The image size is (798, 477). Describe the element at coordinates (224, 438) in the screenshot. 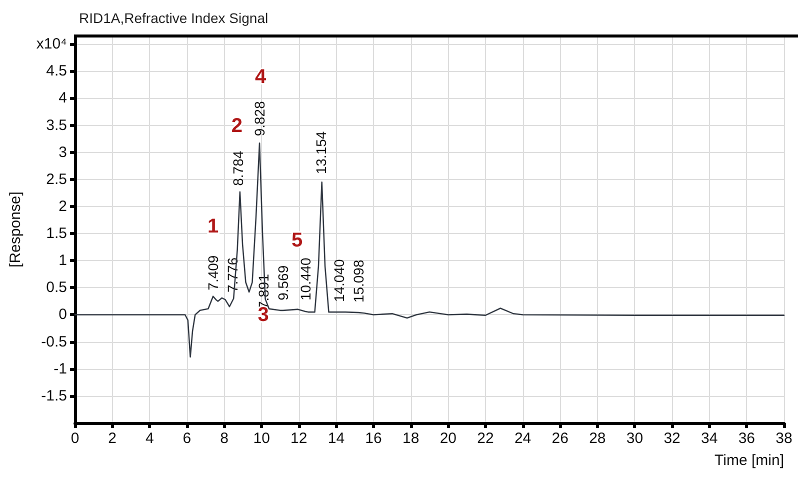

I see `x-tick-label: 8` at that location.